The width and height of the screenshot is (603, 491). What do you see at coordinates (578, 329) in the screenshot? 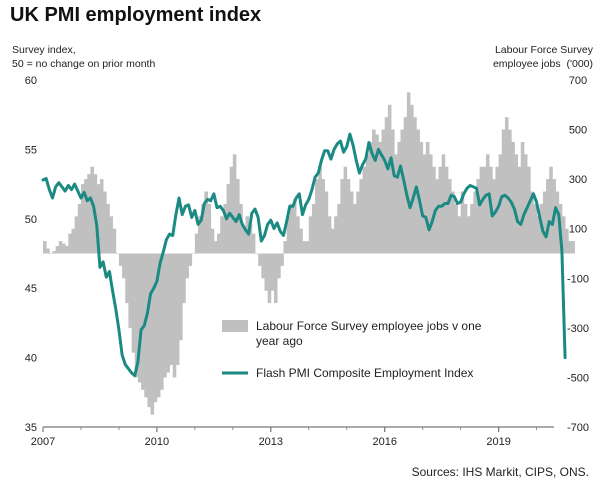
I see `right-tick-label: -300` at bounding box center [578, 329].